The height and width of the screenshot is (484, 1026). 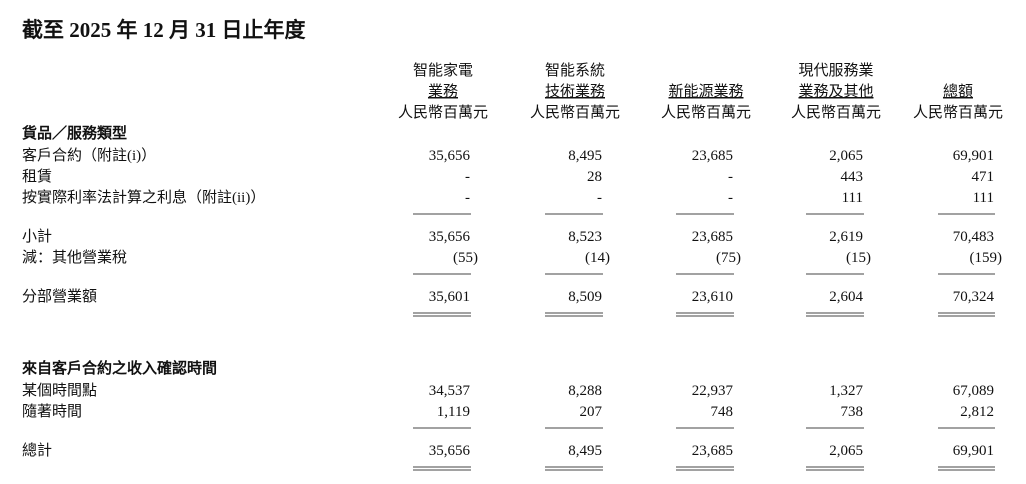 I want to click on row-label: 某個時間點, so click(x=59, y=390).